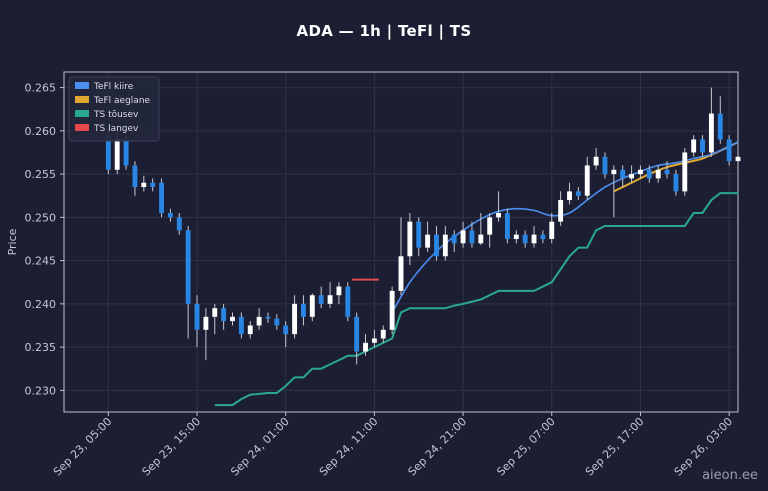  Describe the element at coordinates (615, 447) in the screenshot. I see `x-tick-label: Sep 25, 17:00` at that location.